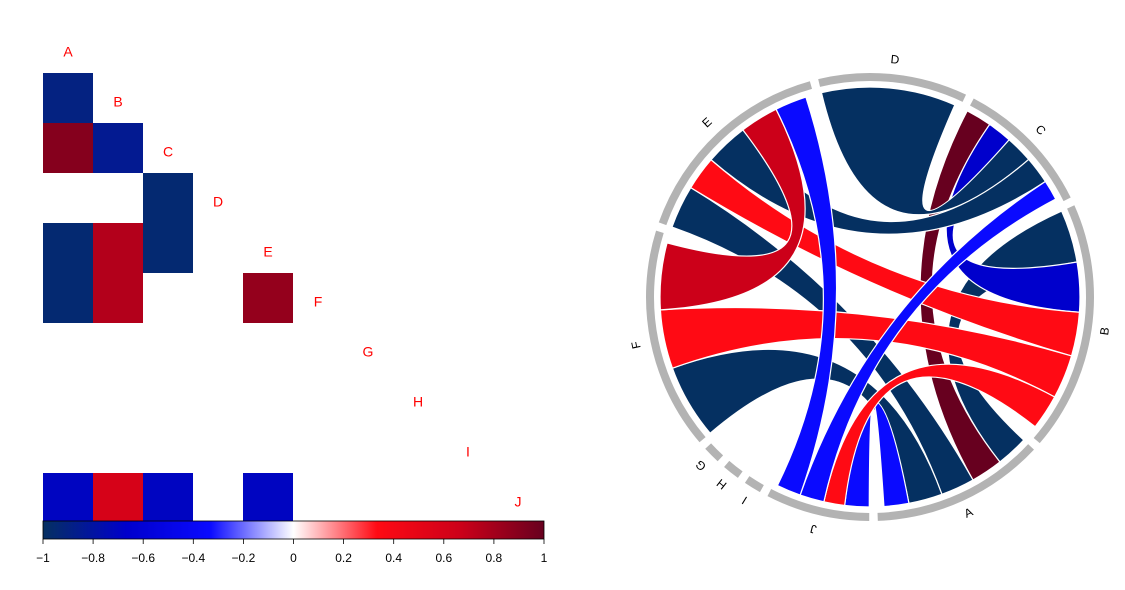  I want to click on sector-track-a, so click(956, 482).